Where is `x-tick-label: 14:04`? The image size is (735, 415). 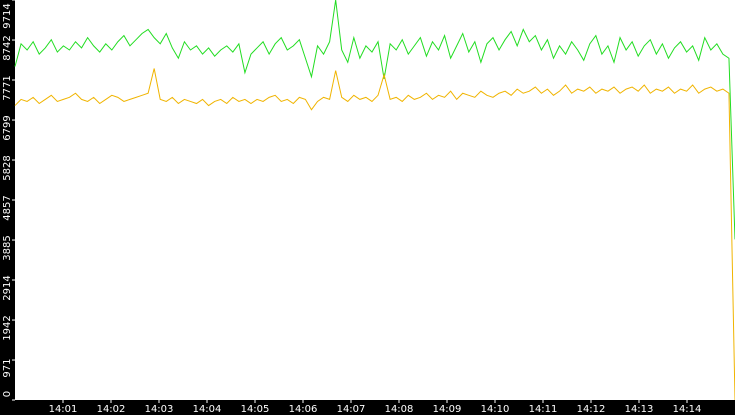
x-tick-label: 14:04 is located at coordinates (207, 409).